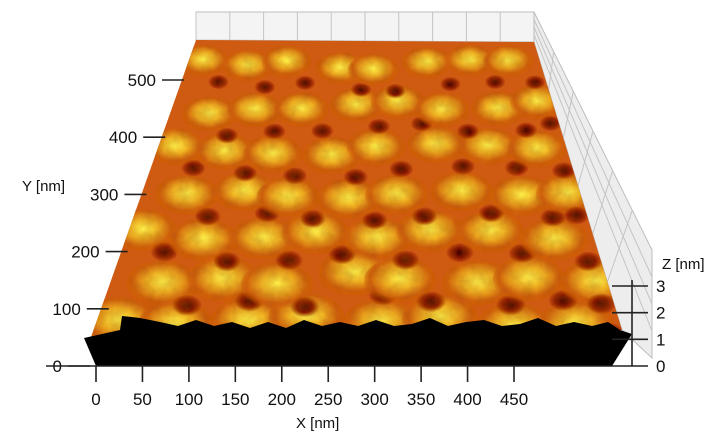 This screenshot has height=435, width=726. Describe the element at coordinates (660, 366) in the screenshot. I see `z-tick-label: 0` at that location.